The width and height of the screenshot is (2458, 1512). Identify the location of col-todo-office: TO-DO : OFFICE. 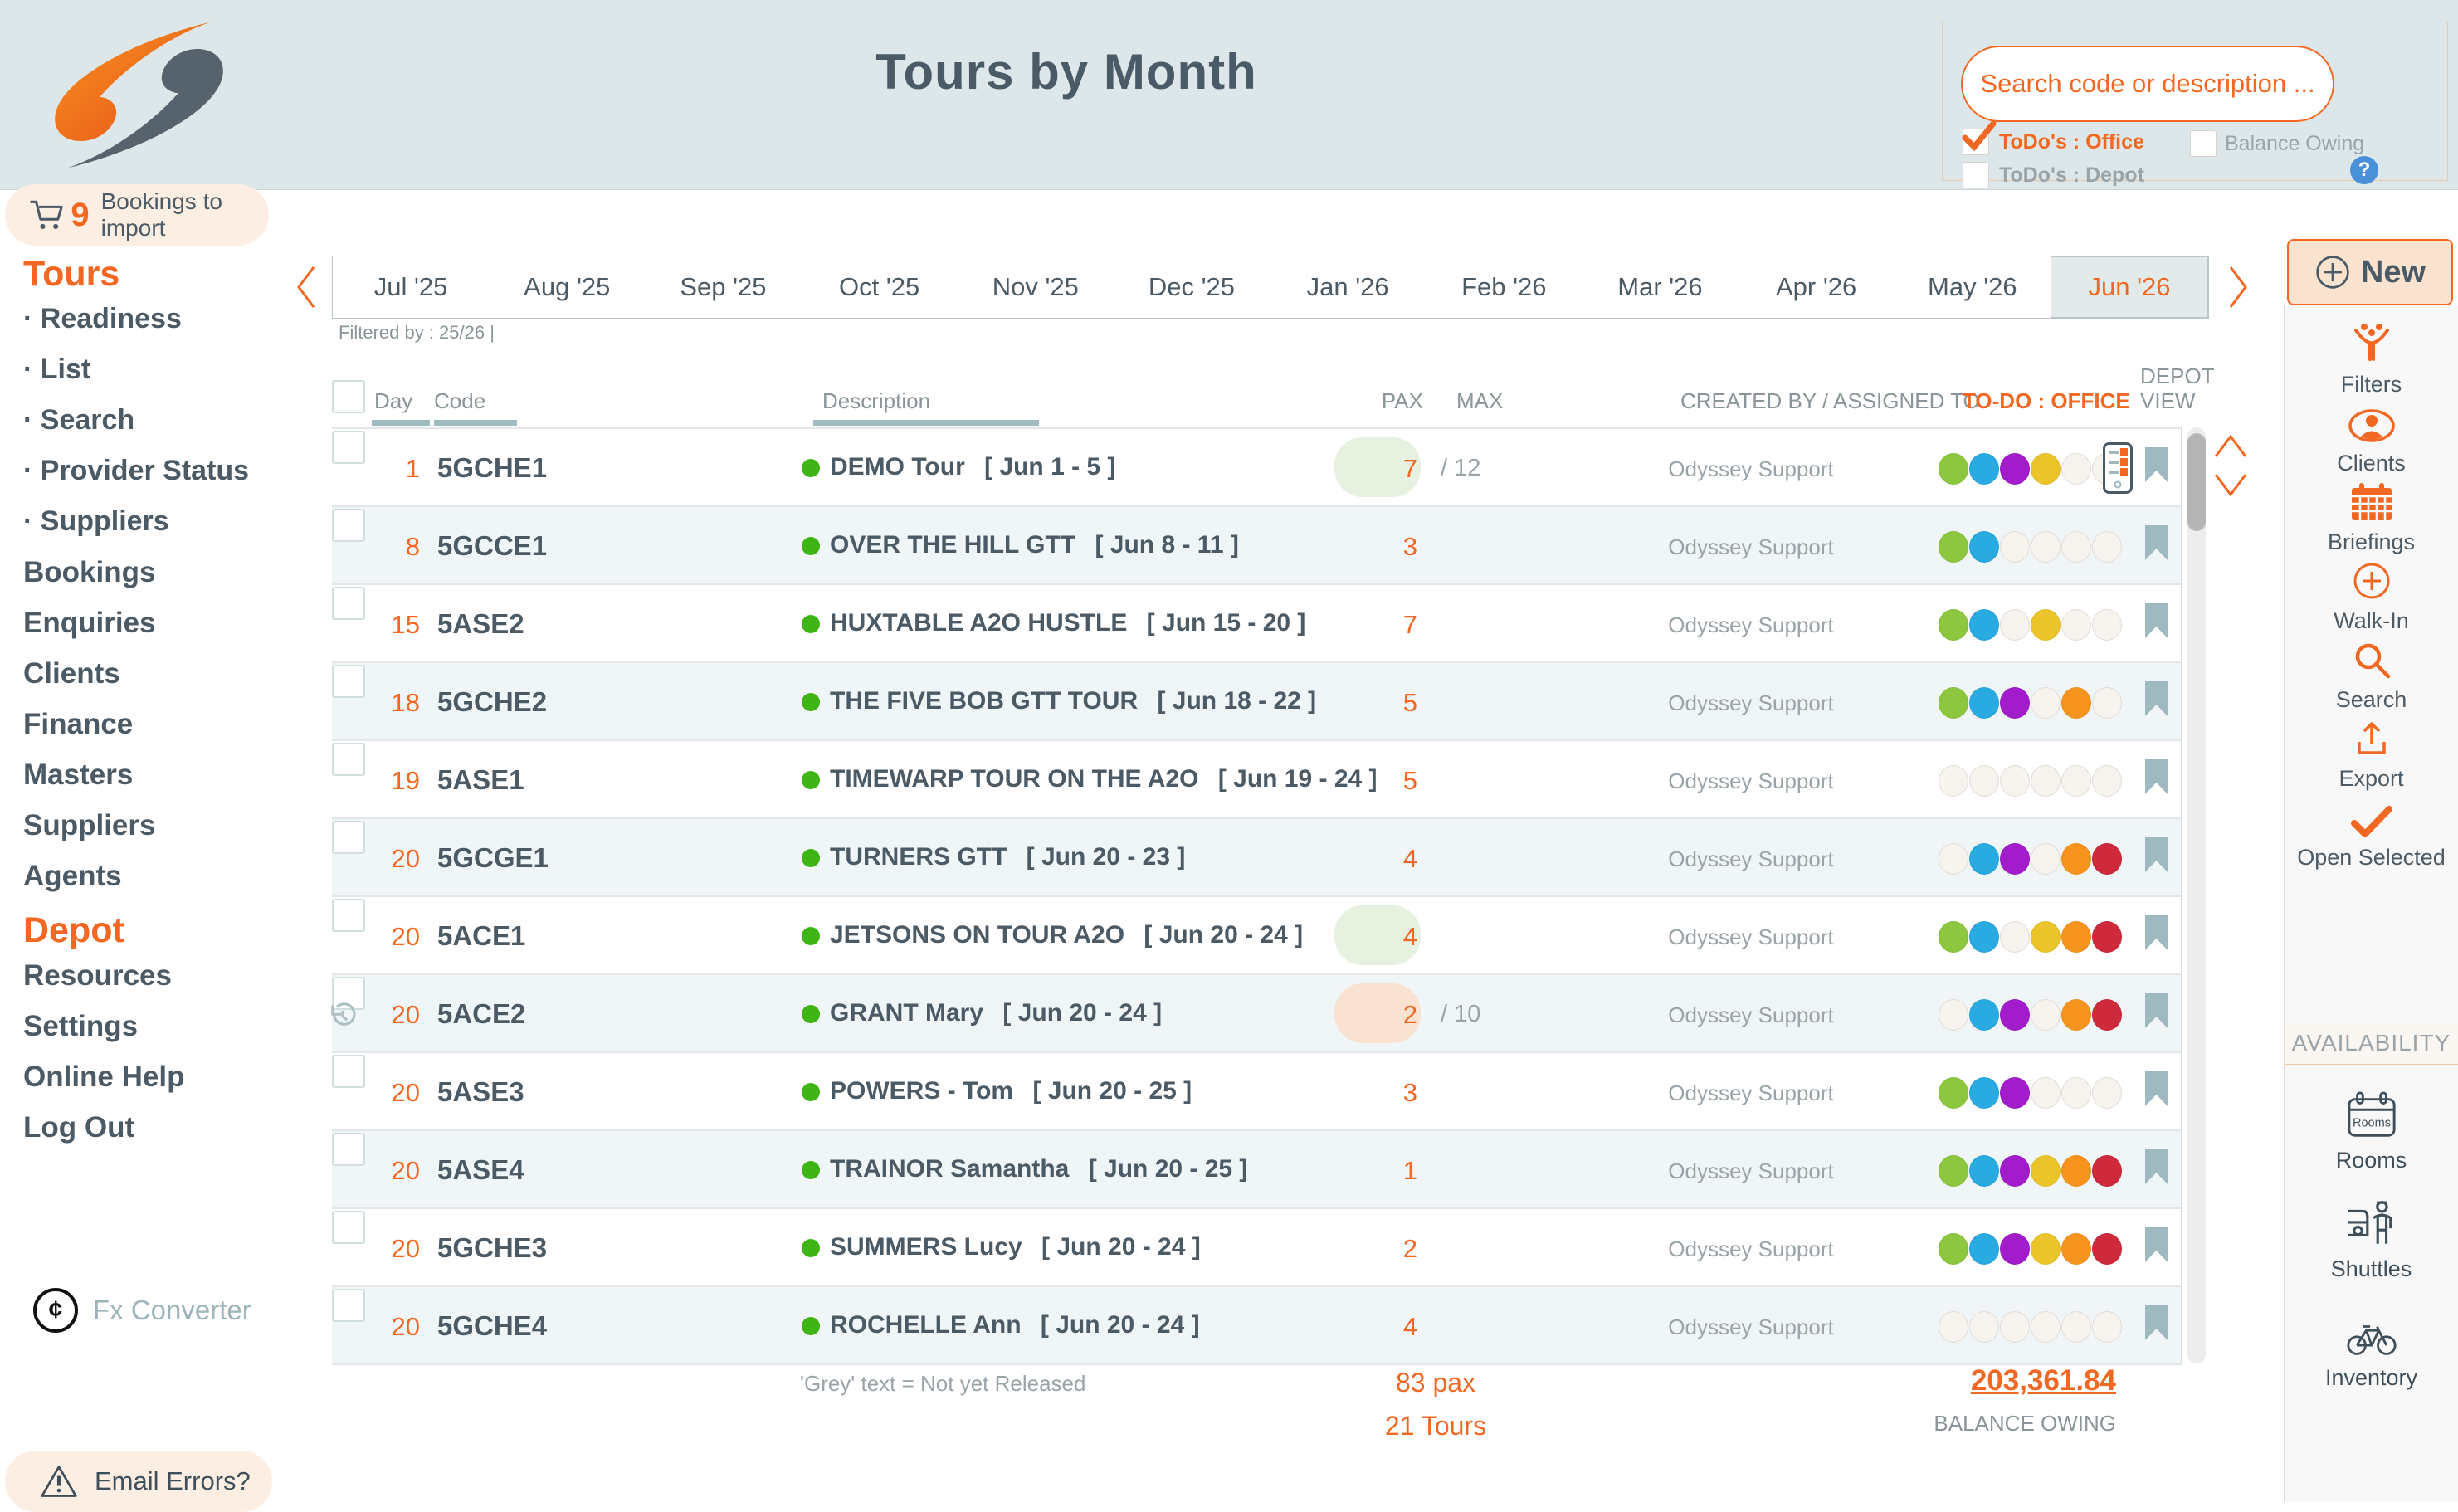
(2047, 401).